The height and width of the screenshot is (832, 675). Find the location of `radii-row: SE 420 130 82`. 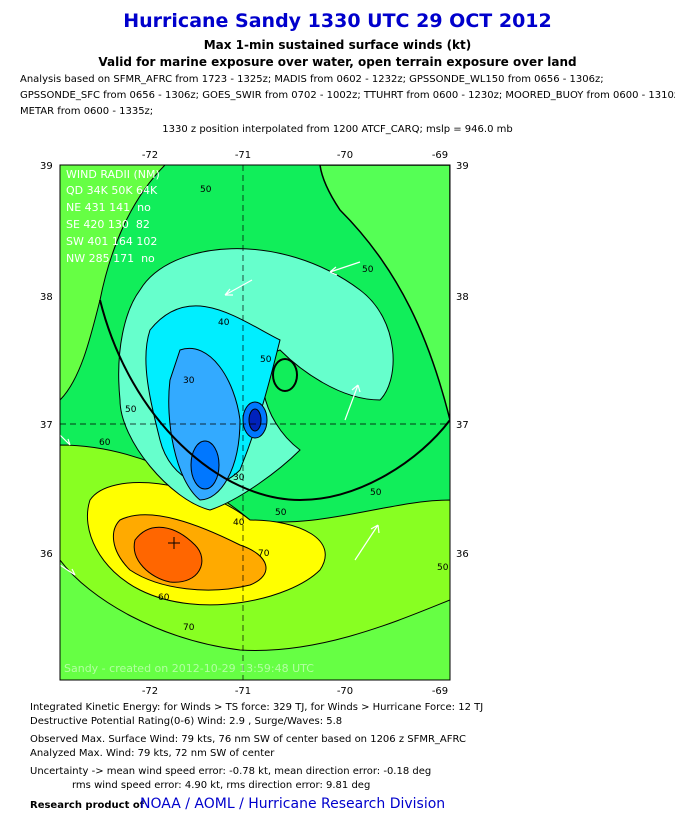

radii-row: SE 420 130 82 is located at coordinates (108, 224).